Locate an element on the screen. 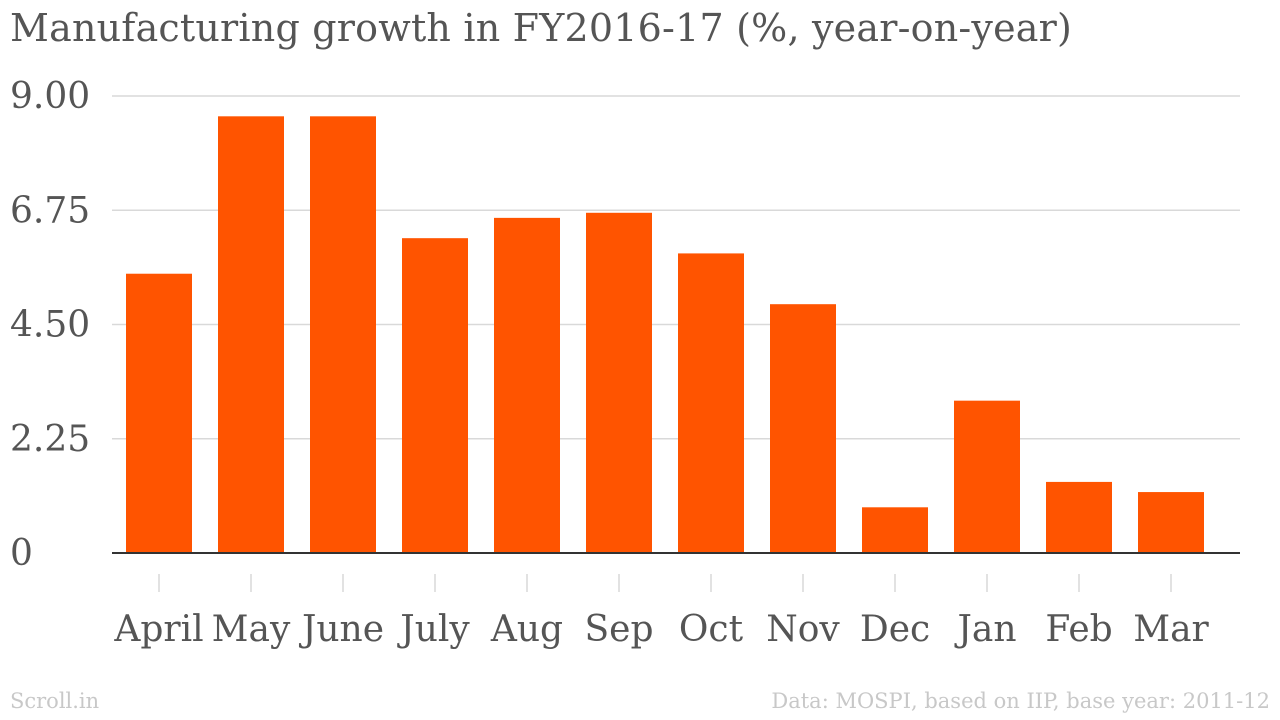  x-tick-label-jan: Jan is located at coordinates (984, 629).